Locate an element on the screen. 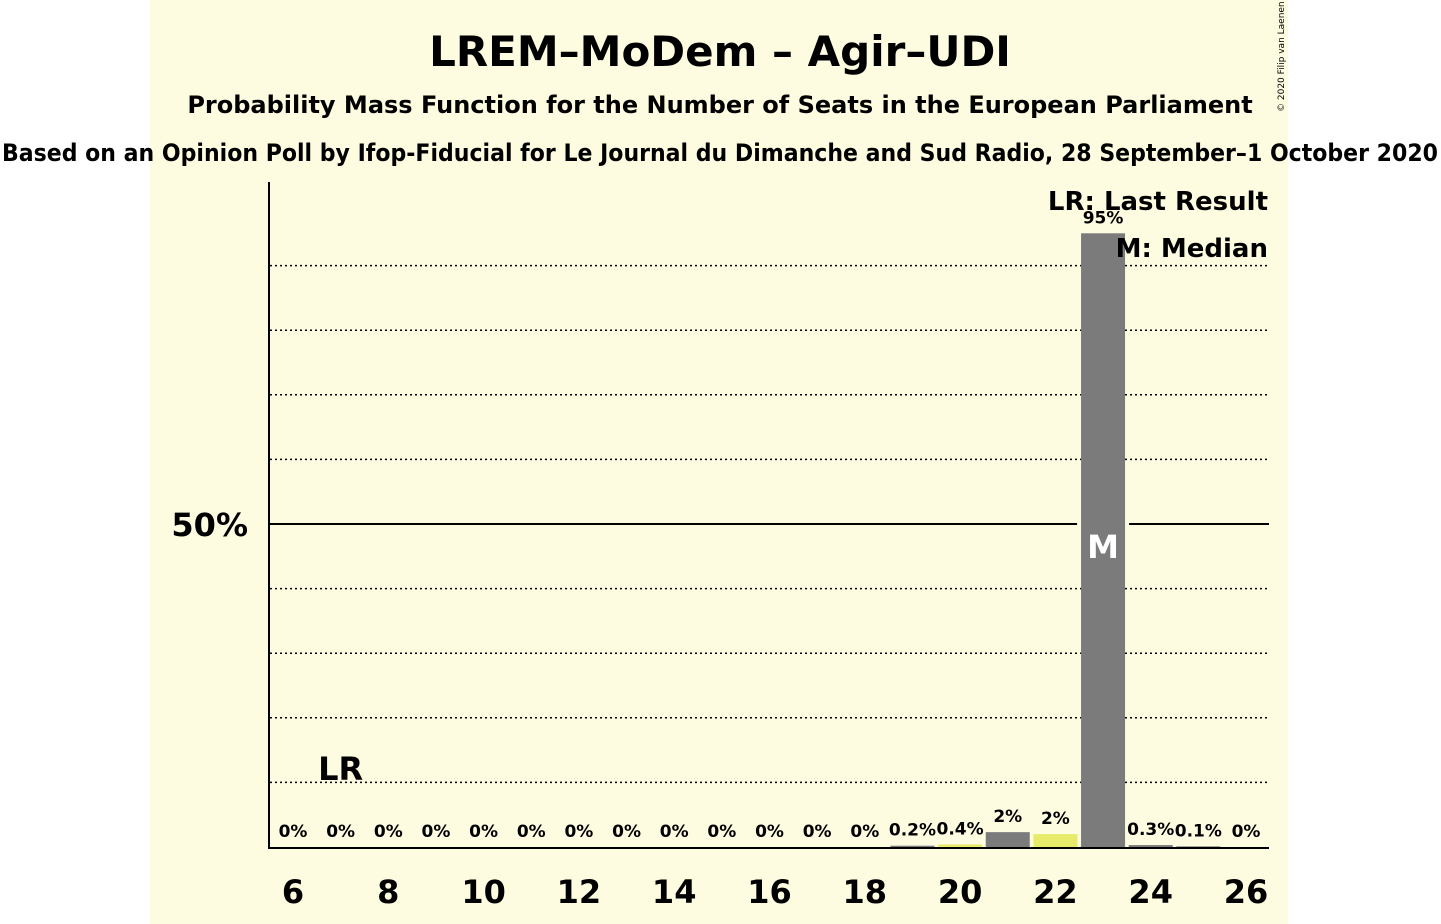  x-tick-14: 14 is located at coordinates (674, 892).